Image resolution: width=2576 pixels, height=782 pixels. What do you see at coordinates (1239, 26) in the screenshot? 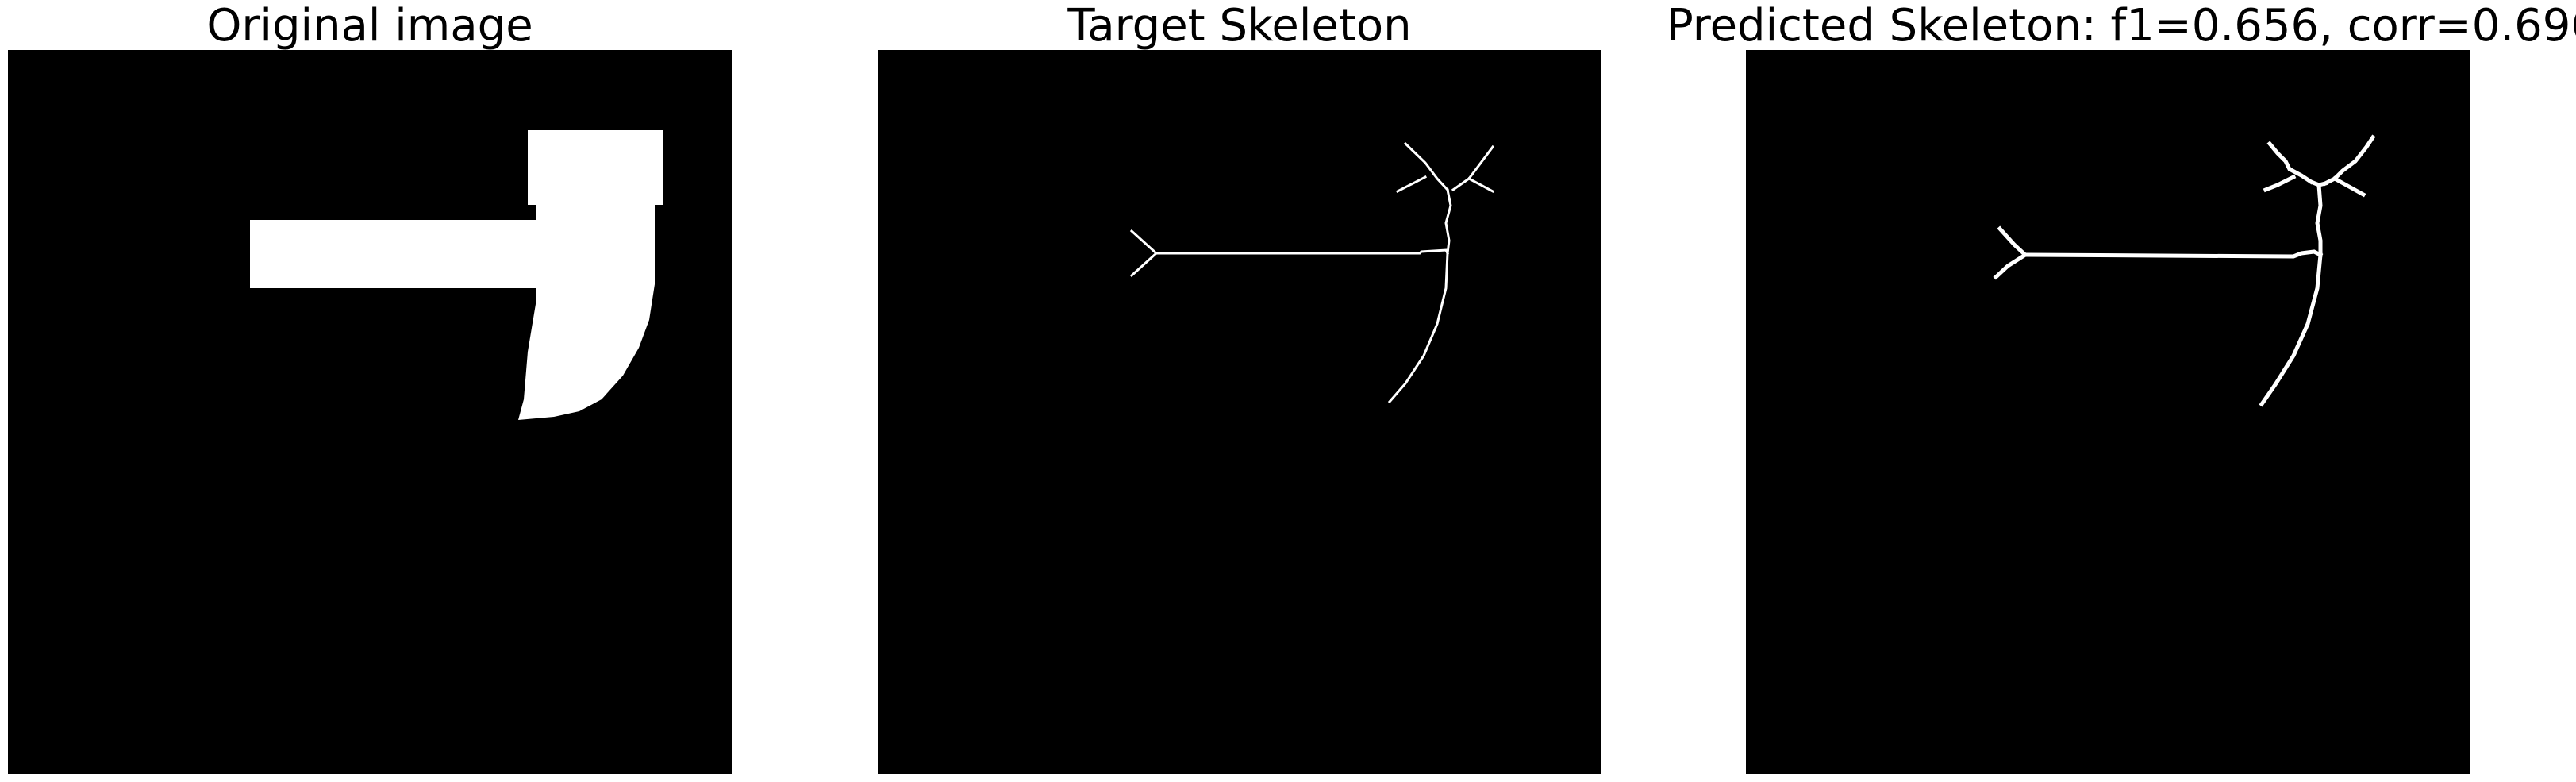
I see `panel-title-target: Target Skeleton` at bounding box center [1239, 26].